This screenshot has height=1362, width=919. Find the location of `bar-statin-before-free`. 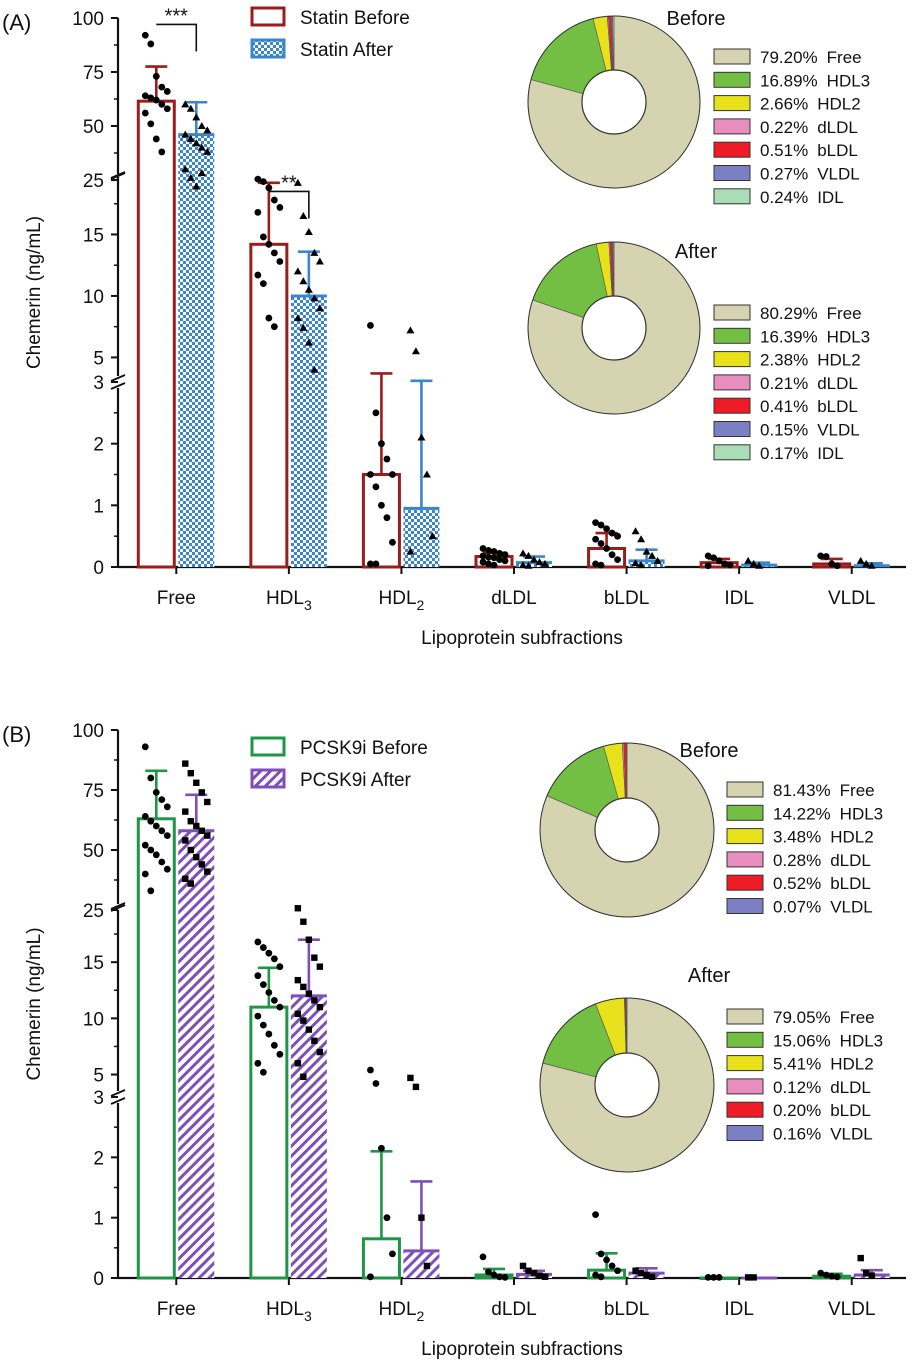

bar-statin-before-free is located at coordinates (156, 334).